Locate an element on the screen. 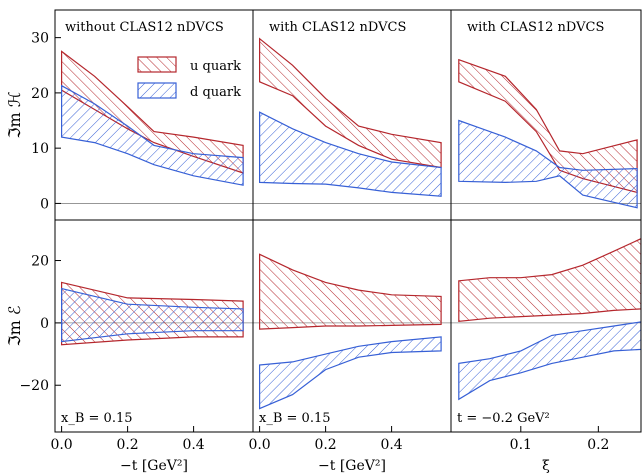 Image resolution: width=644 pixels, height=476 pixels. legend-label: u quark is located at coordinates (215, 66).